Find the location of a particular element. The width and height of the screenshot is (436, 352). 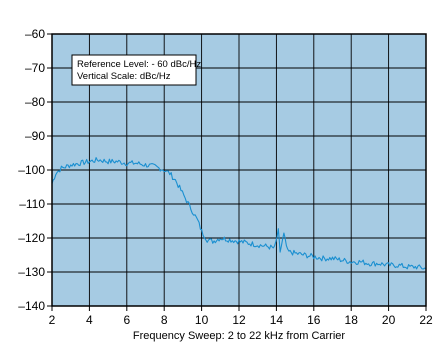

y-tick-label: –70 is located at coordinates (35, 68).